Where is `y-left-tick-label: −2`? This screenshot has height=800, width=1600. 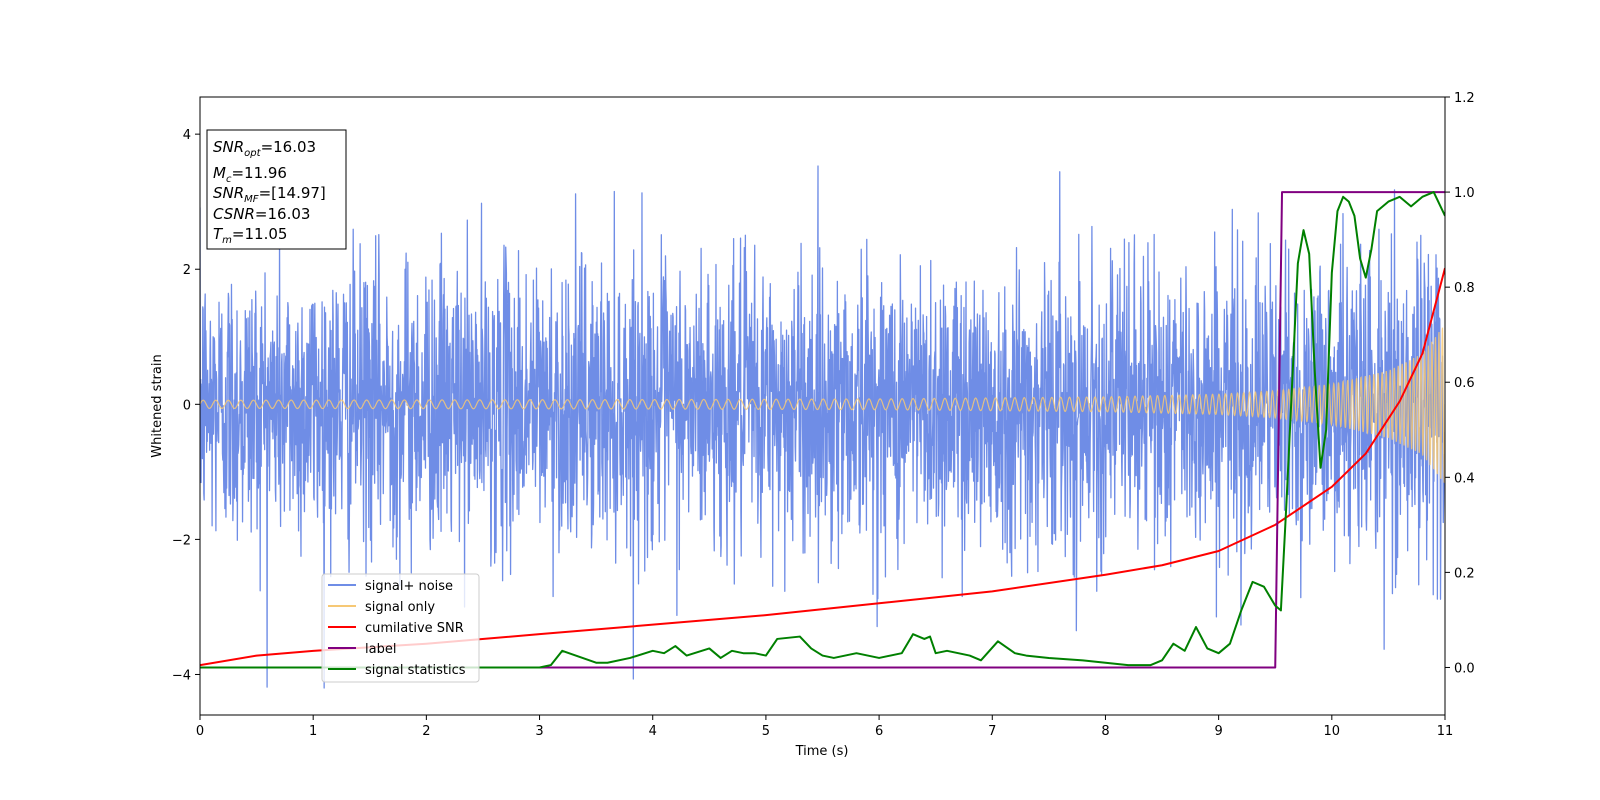 y-left-tick-label: −2 is located at coordinates (181, 540).